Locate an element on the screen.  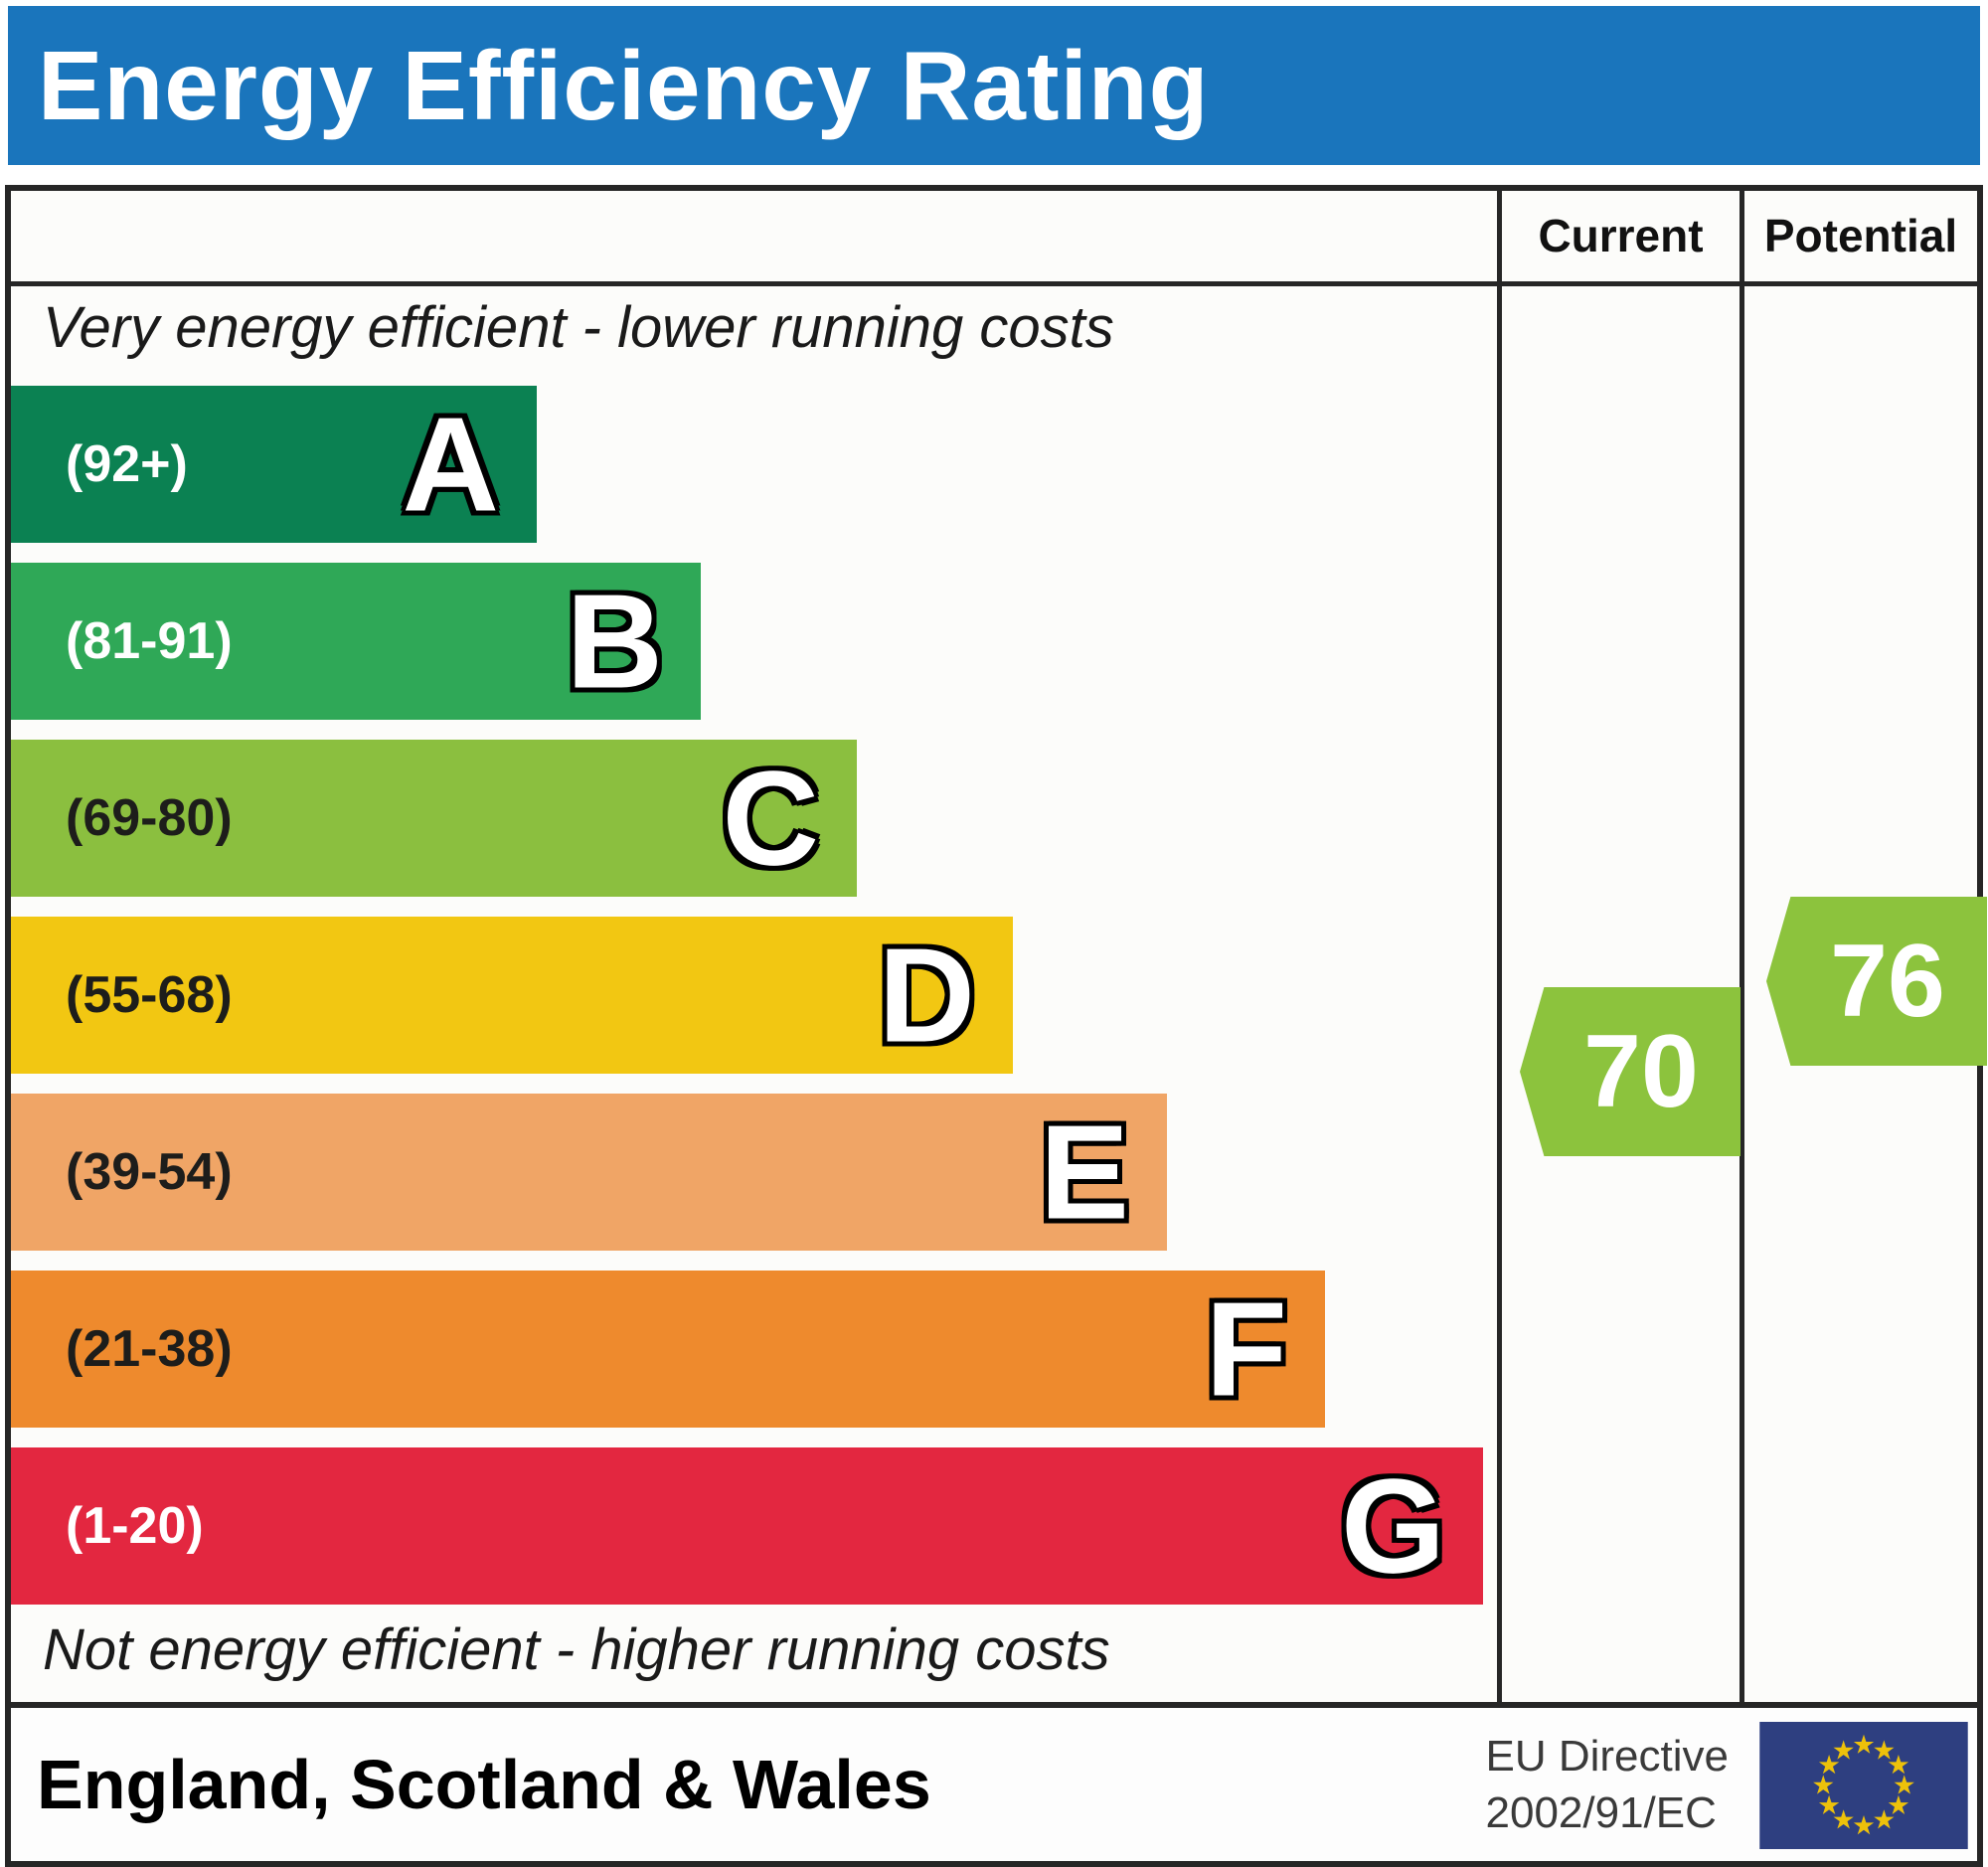
current-rating-value: 70 is located at coordinates (1641, 1071).